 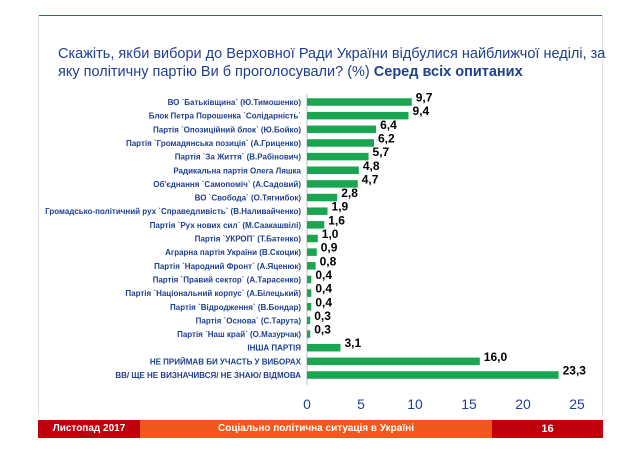 What do you see at coordinates (238, 157) in the screenshot?
I see `category-label: Партія `За Життя` (В.Рабінович)` at bounding box center [238, 157].